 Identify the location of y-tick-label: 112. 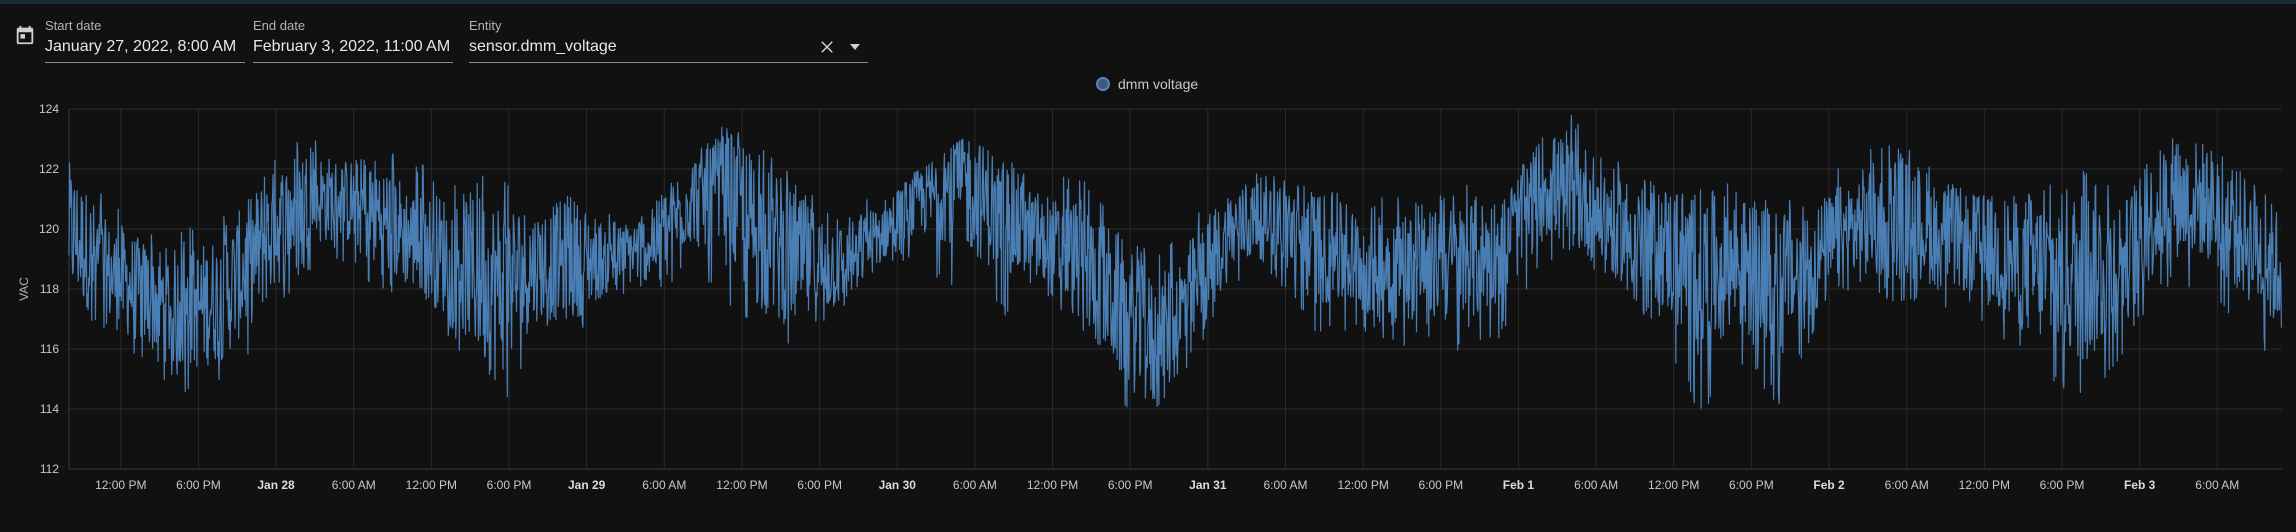
(49, 469).